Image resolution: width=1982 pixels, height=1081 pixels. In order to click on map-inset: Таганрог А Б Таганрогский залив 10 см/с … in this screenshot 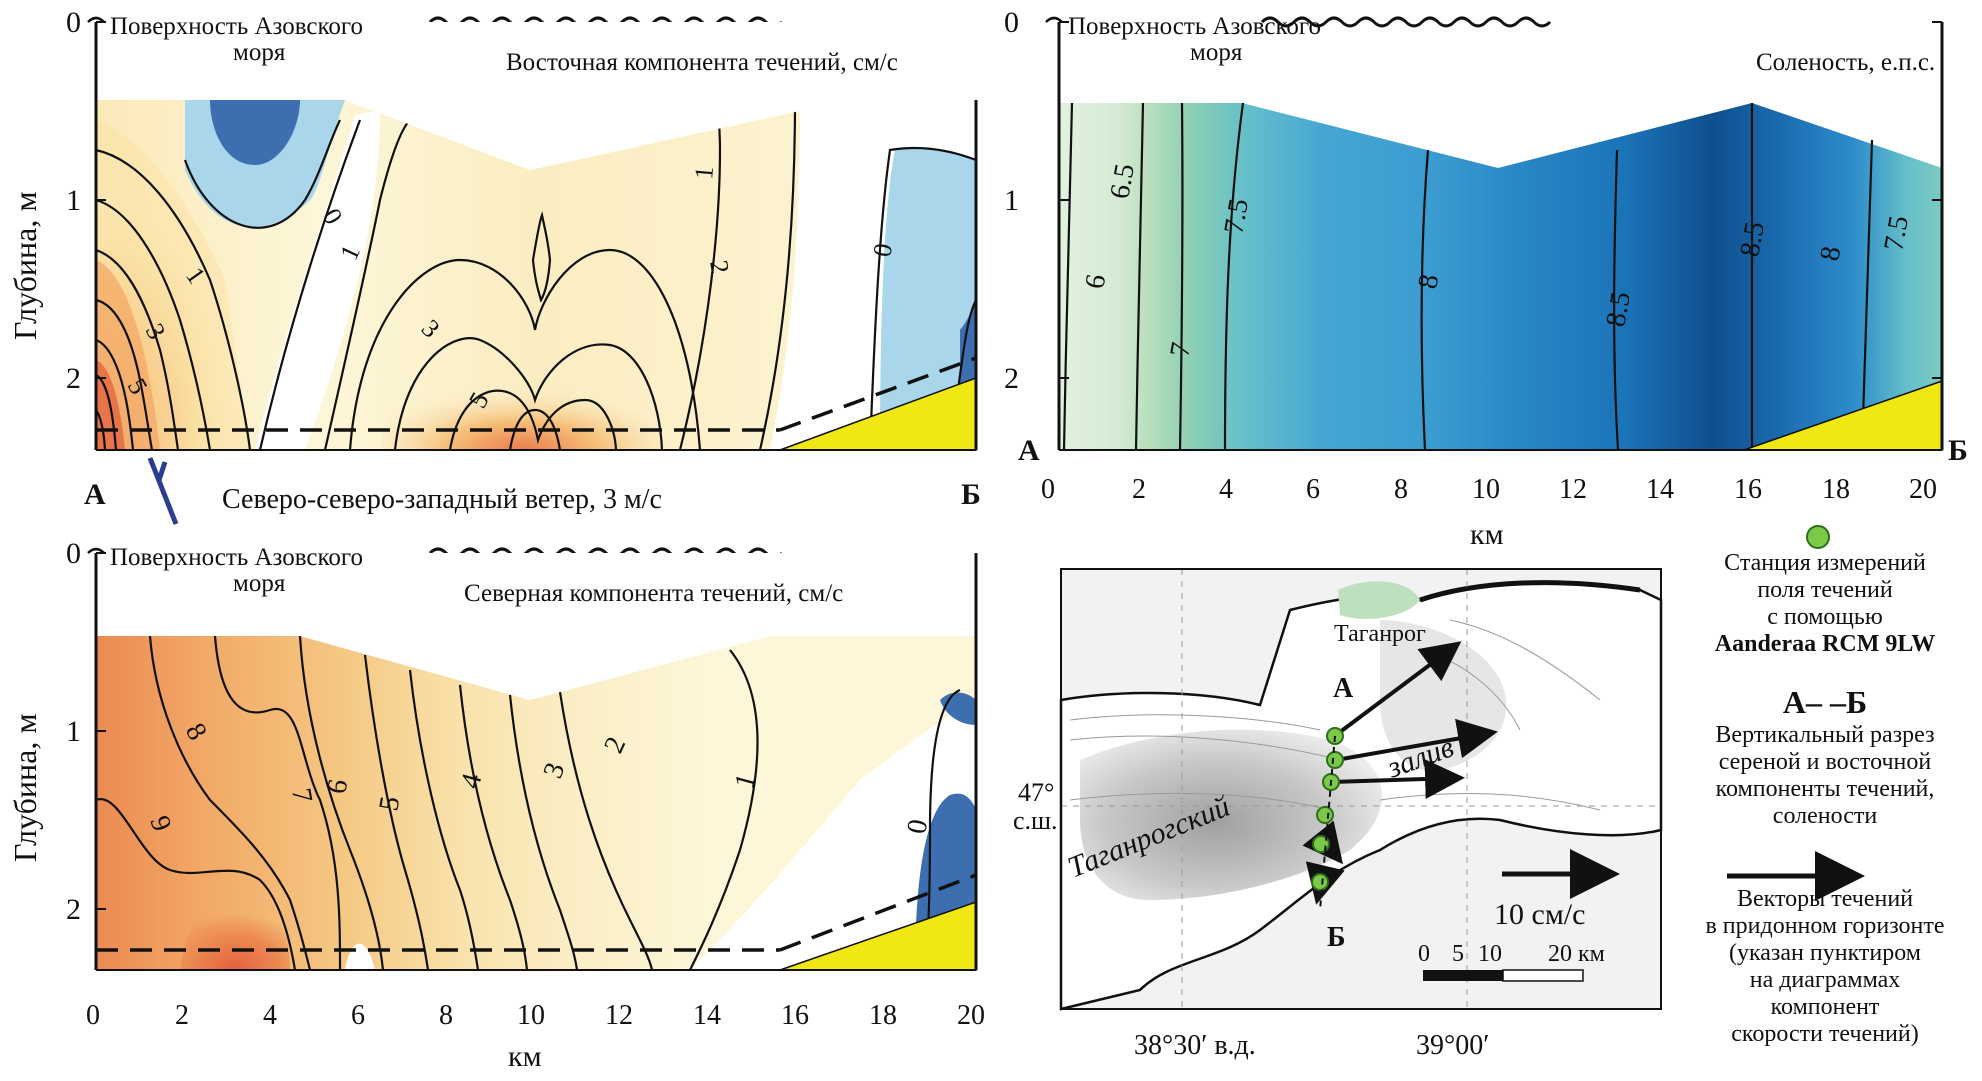, I will do `click(1361, 789)`.